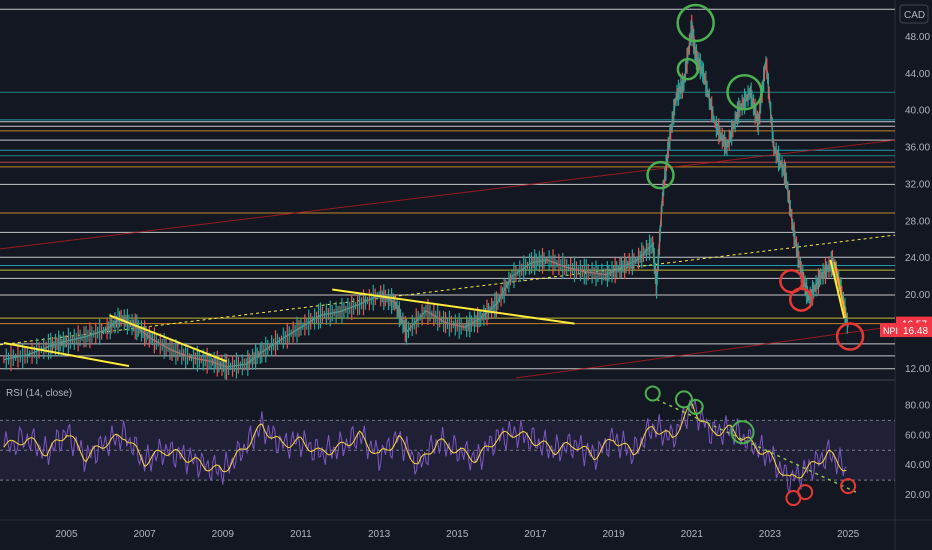 The height and width of the screenshot is (550, 932). Describe the element at coordinates (917, 258) in the screenshot. I see `price-axis-tick: 24.00` at that location.